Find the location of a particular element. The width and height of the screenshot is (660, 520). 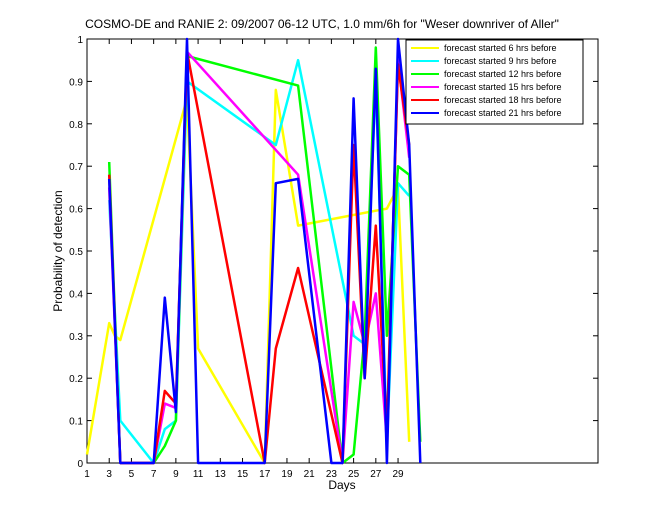

x-tick-label: 1 is located at coordinates (87, 474).